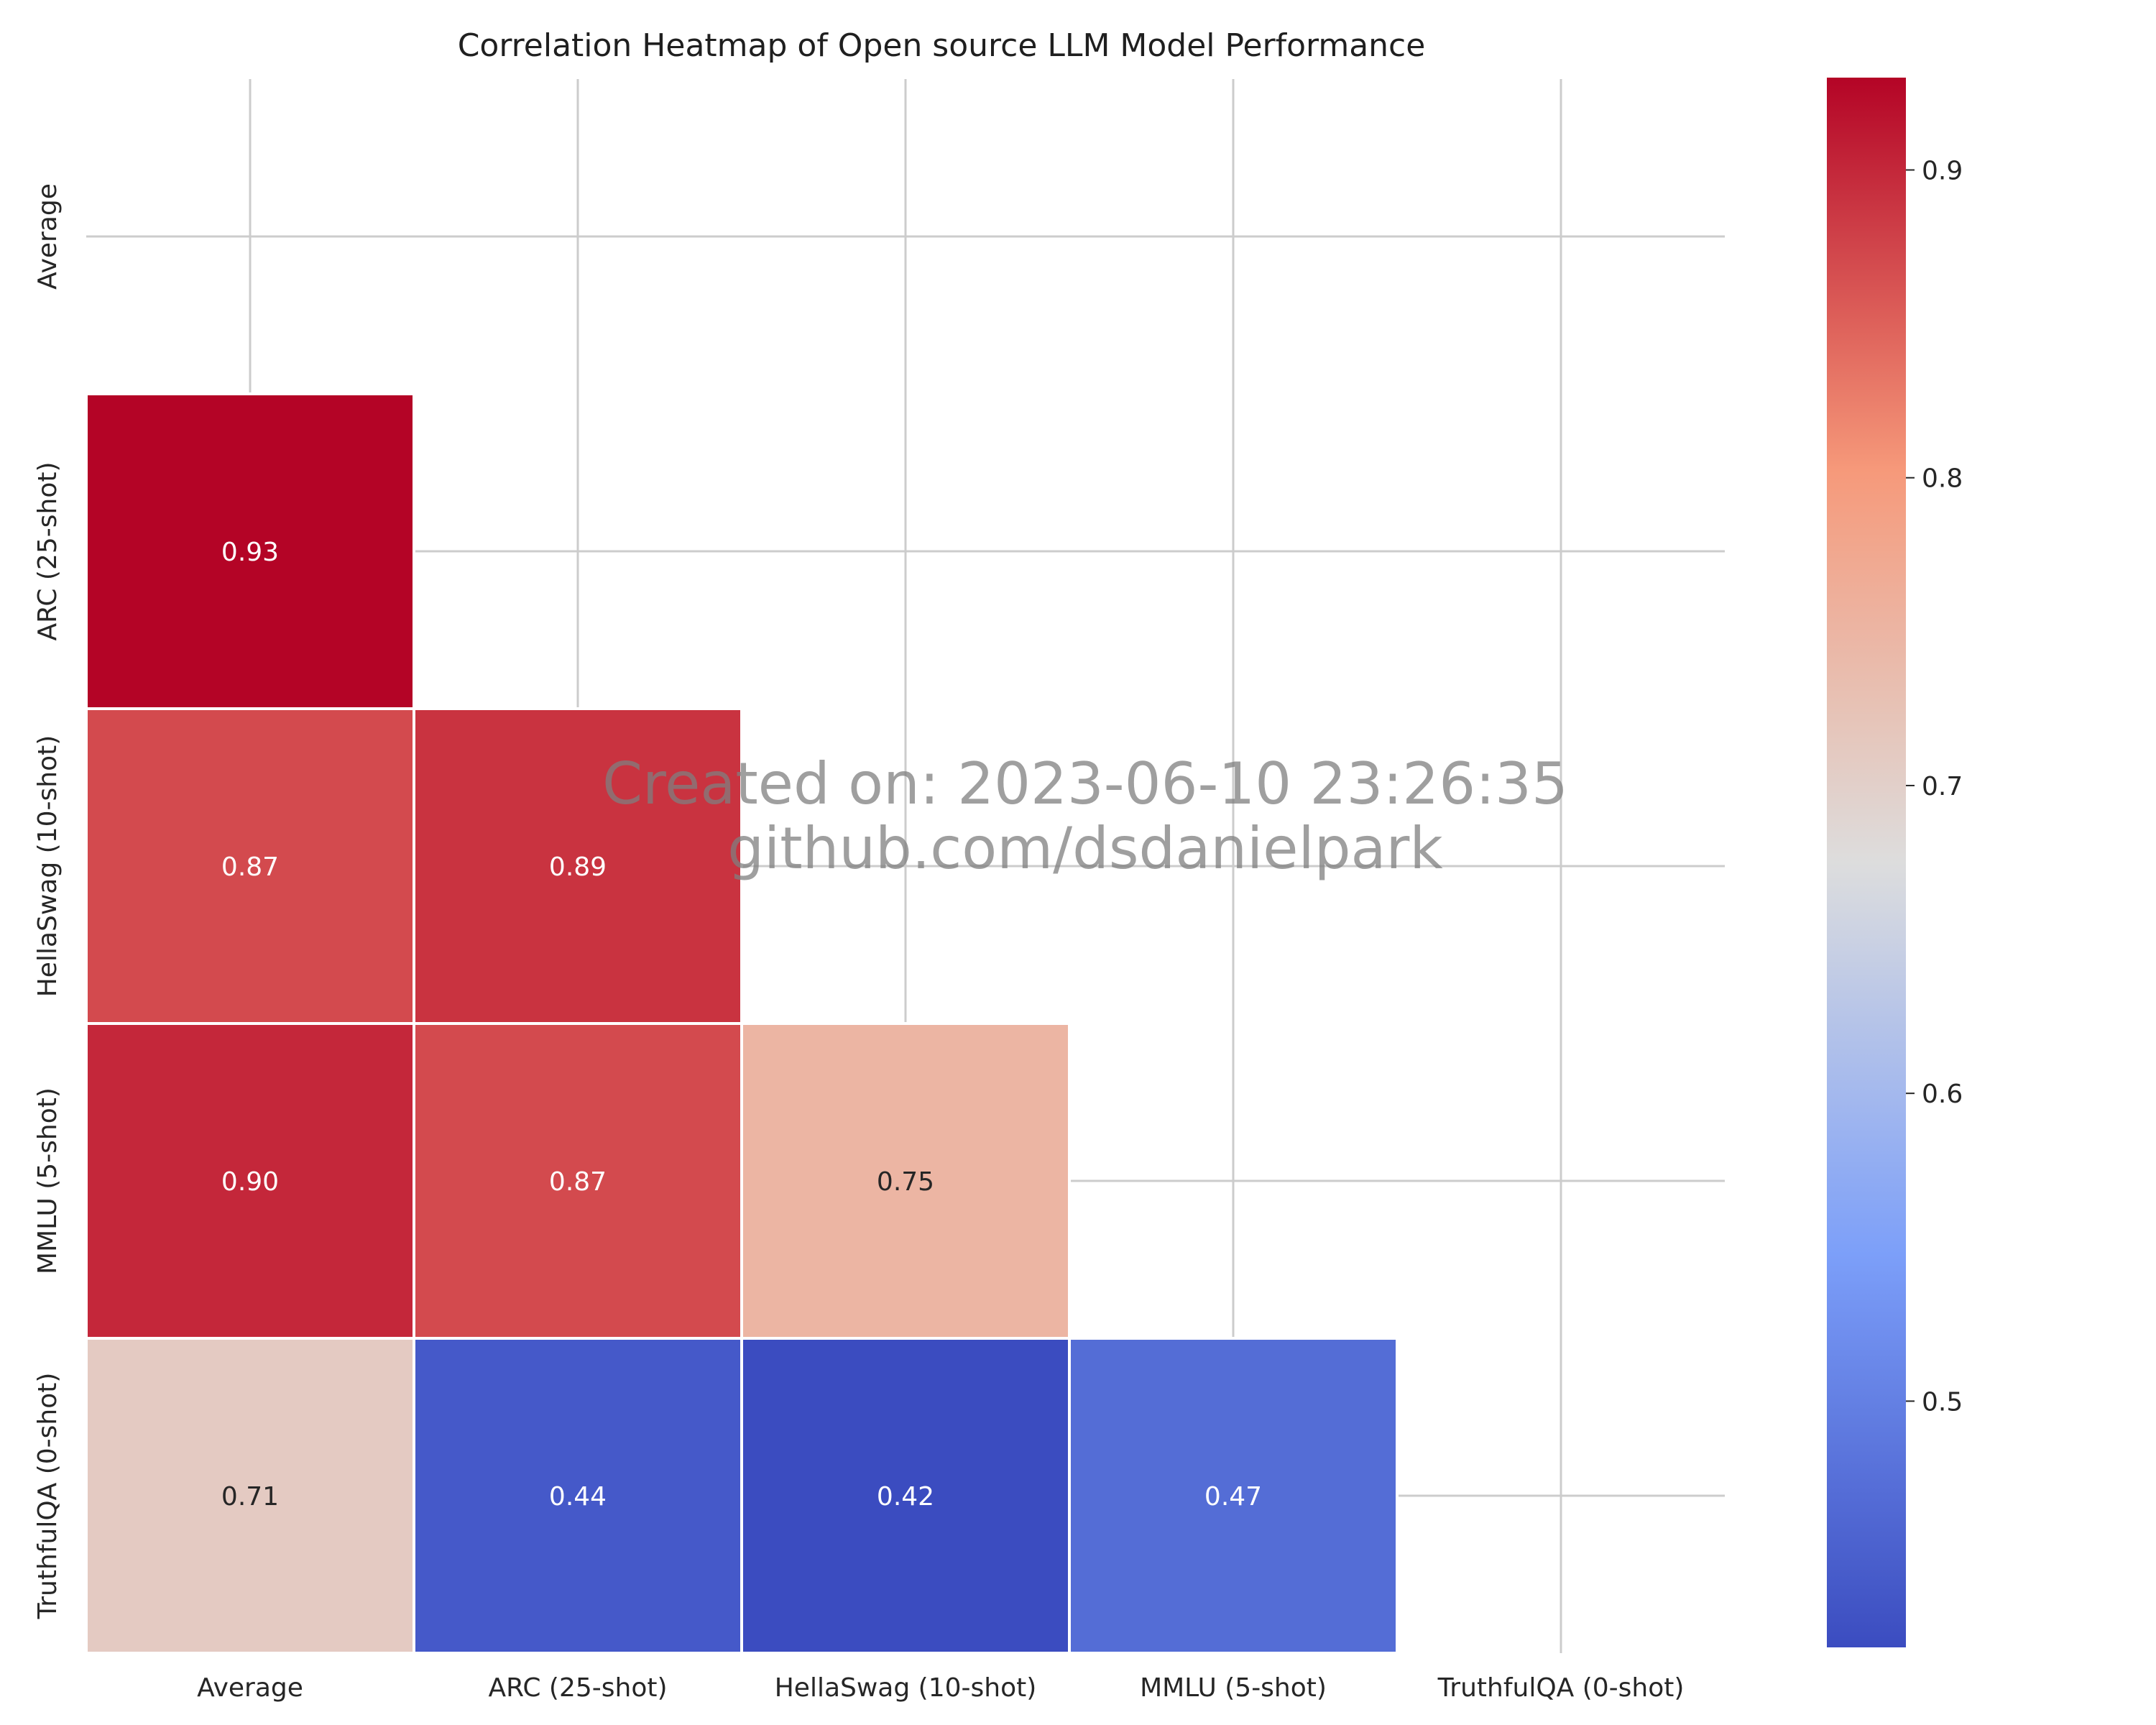 This screenshot has height=1725, width=2156. I want to click on y-tick-label: MMLU (5-shot), so click(48, 1180).